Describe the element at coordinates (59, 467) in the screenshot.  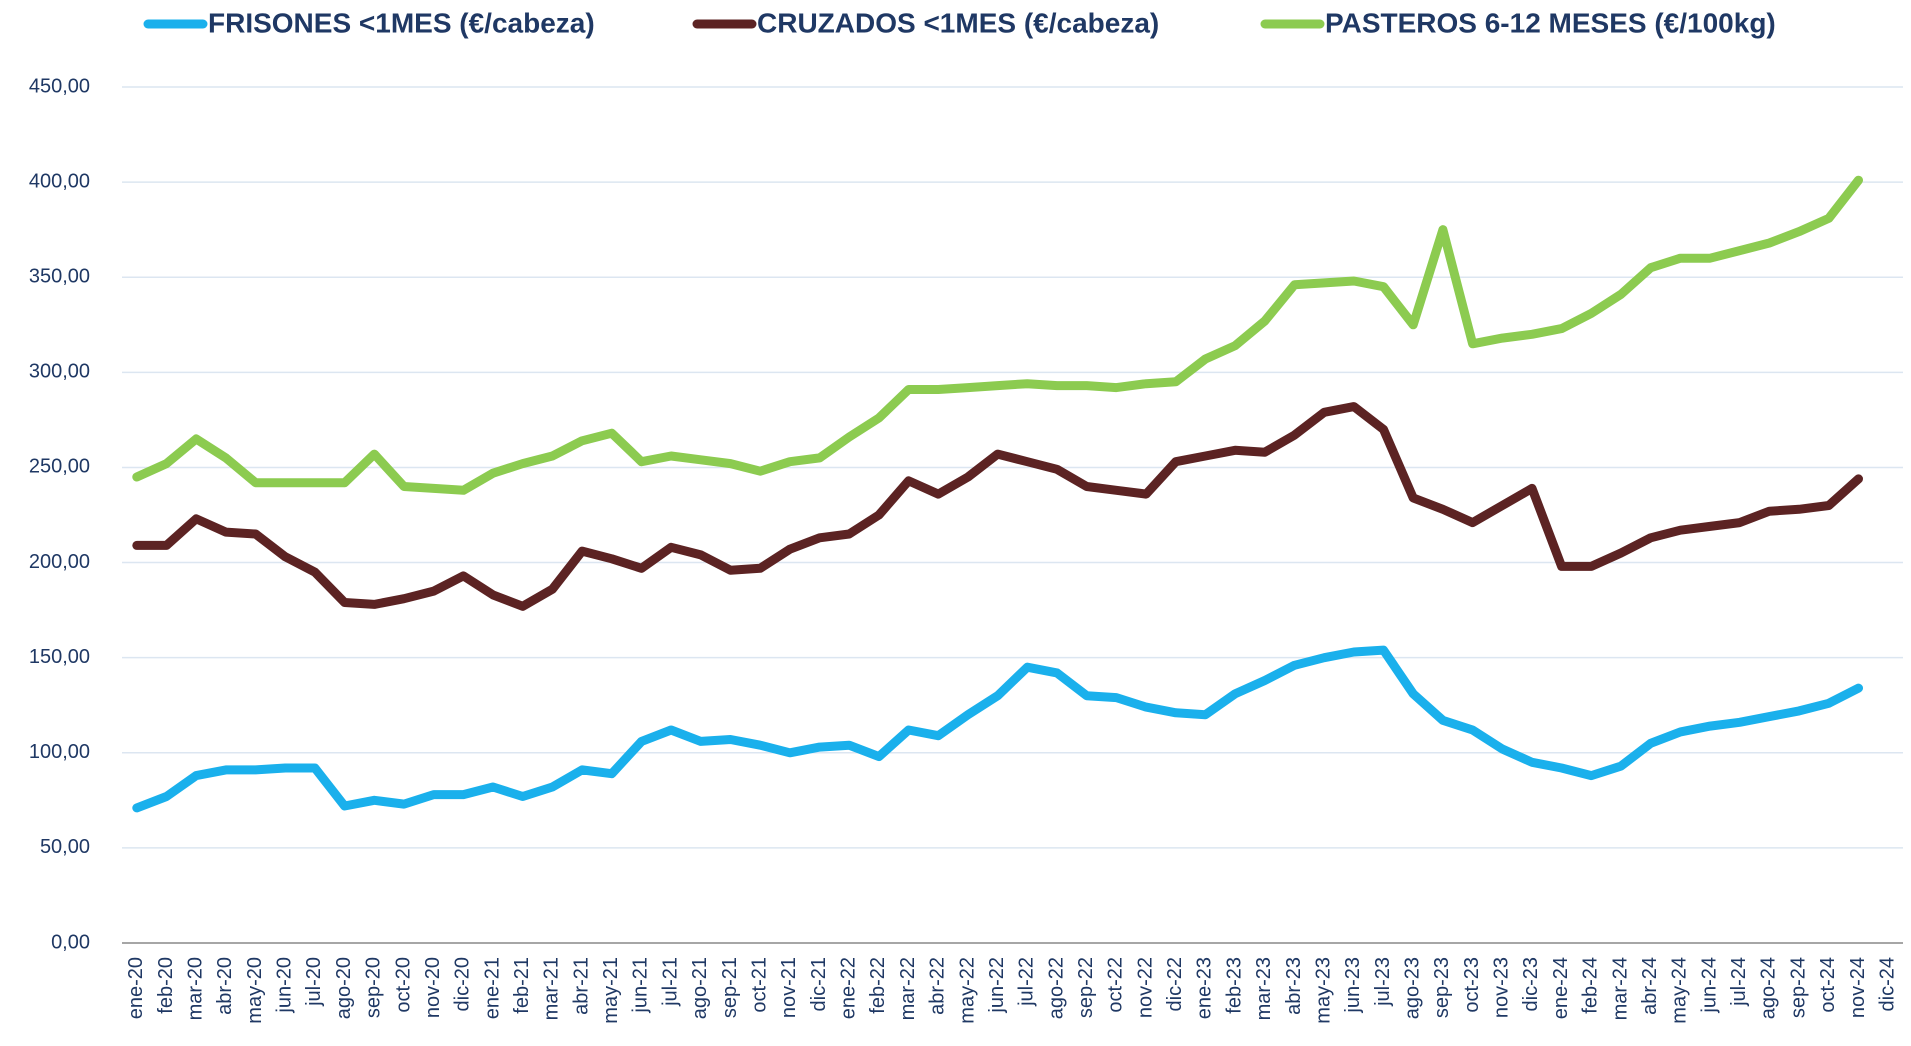
I see `y-tick-label: 250,00` at that location.